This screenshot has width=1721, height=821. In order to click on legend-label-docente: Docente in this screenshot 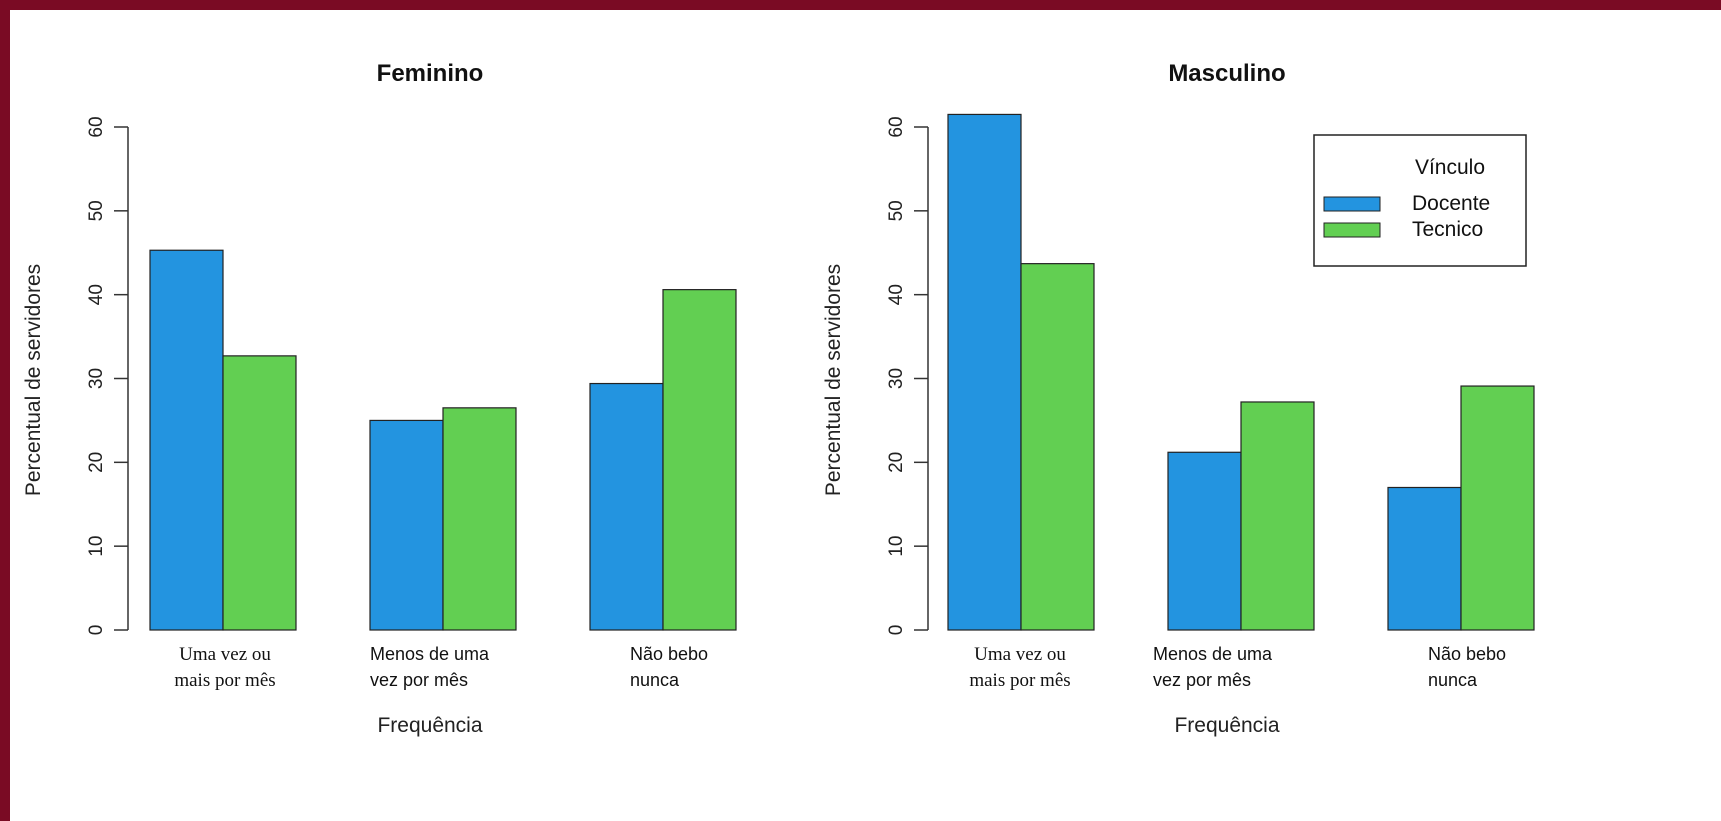, I will do `click(1451, 203)`.